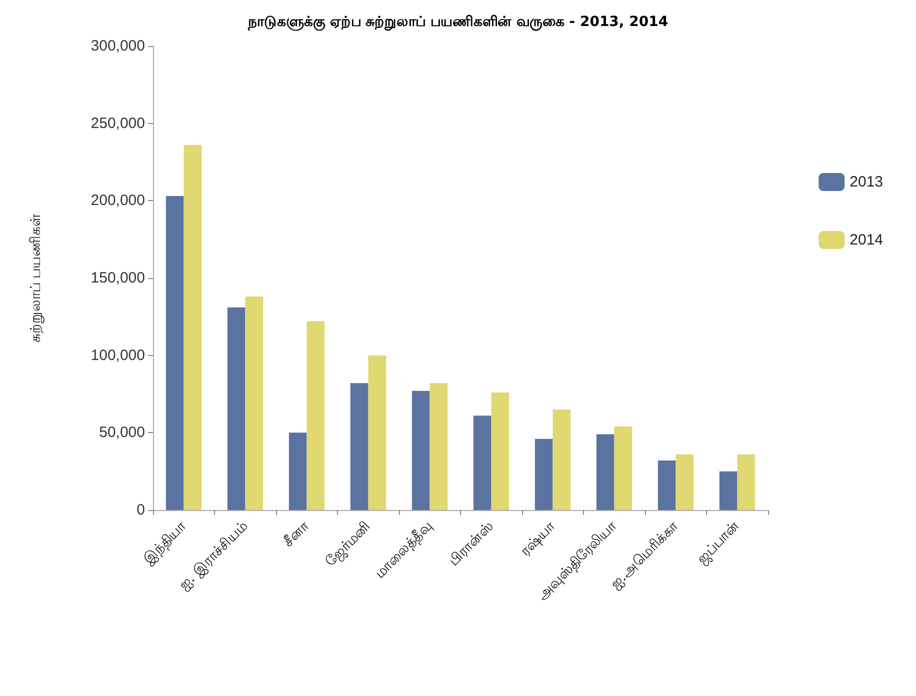  What do you see at coordinates (117, 355) in the screenshot?
I see `y-tick-label: 100,000` at bounding box center [117, 355].